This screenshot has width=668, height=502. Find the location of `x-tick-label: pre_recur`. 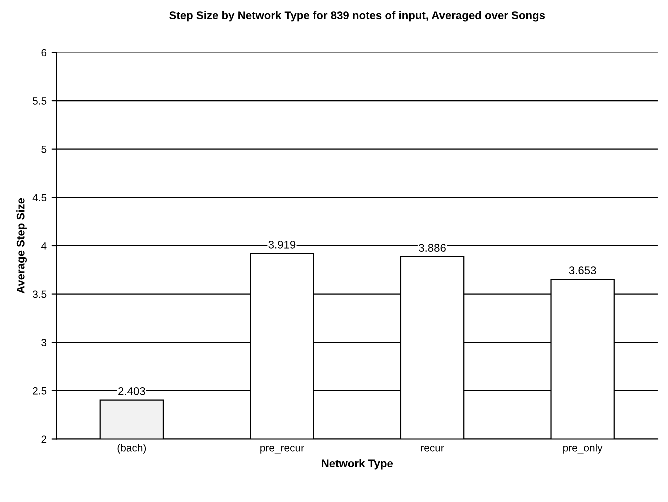

x-tick-label: pre_recur is located at coordinates (282, 450).